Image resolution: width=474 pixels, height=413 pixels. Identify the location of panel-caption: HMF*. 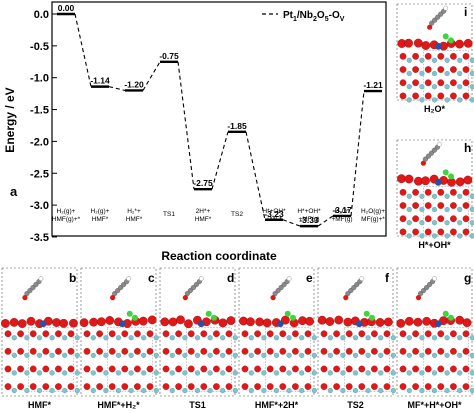
(39, 405).